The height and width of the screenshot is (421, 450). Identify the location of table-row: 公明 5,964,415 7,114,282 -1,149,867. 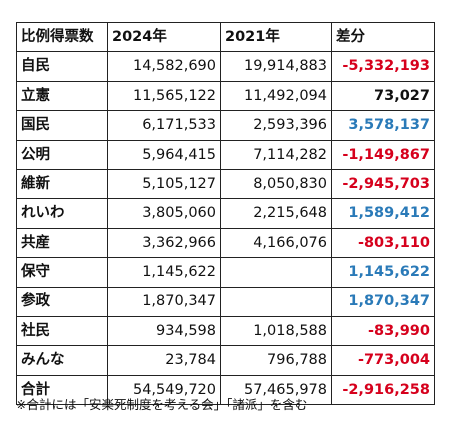
(225, 154).